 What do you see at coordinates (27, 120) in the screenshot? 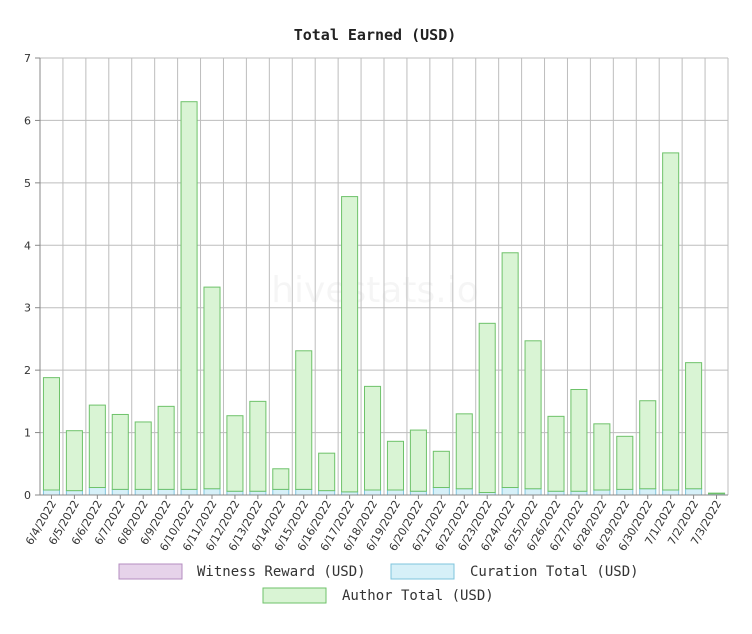
I see `y-tick-label: 6` at bounding box center [27, 120].